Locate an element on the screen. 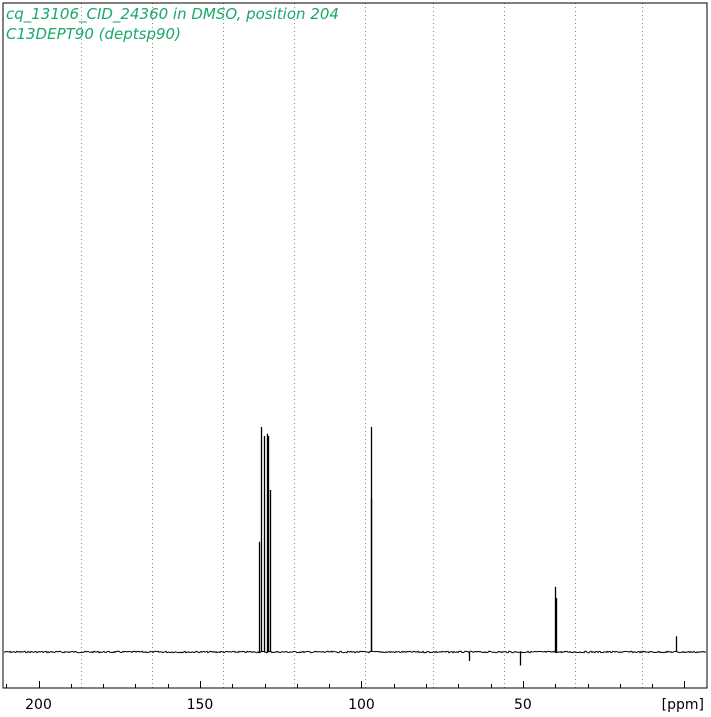  x-axis: 200 150 100 50 is located at coordinates (345, 697).